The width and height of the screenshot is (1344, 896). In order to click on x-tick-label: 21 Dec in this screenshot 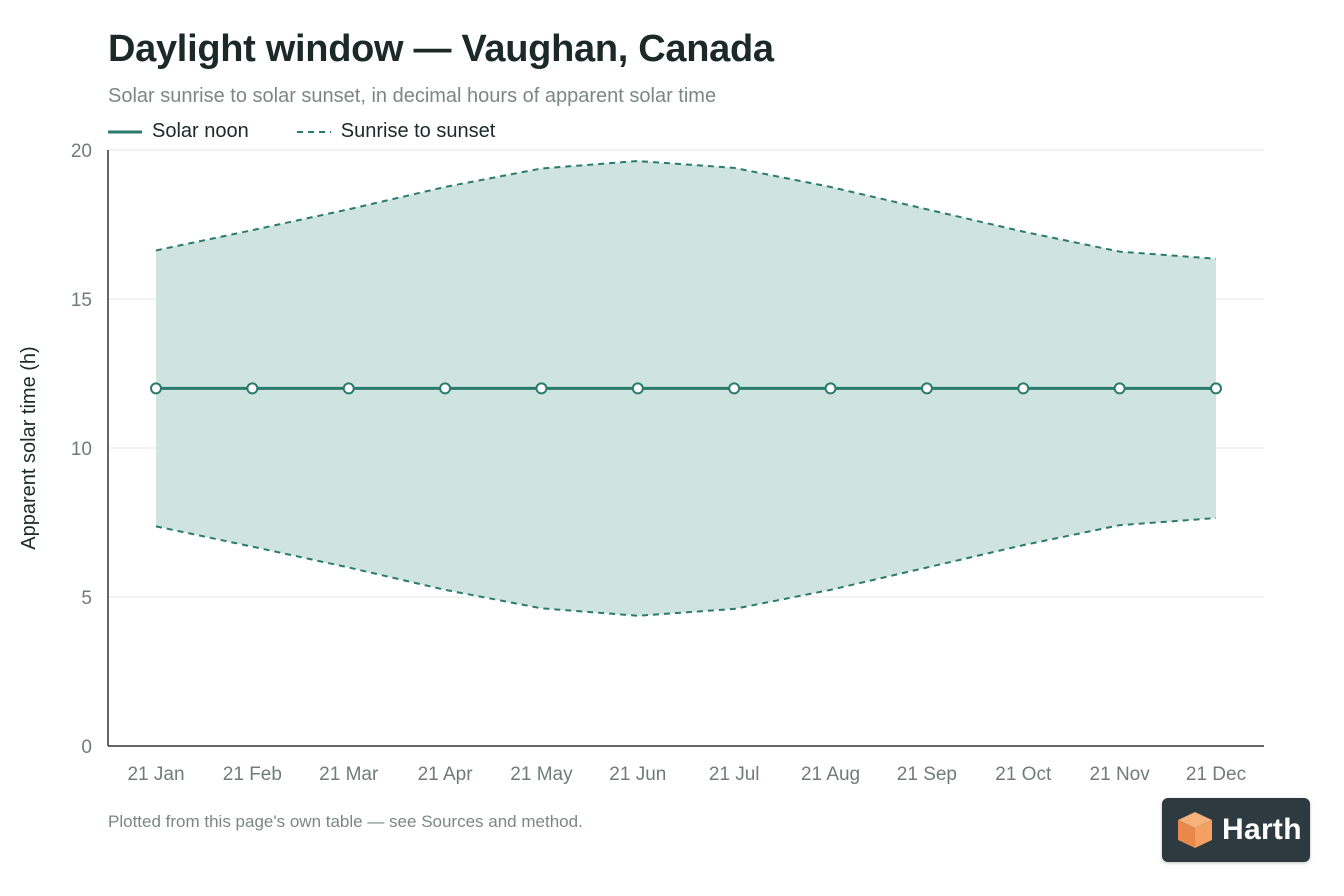, I will do `click(1216, 774)`.